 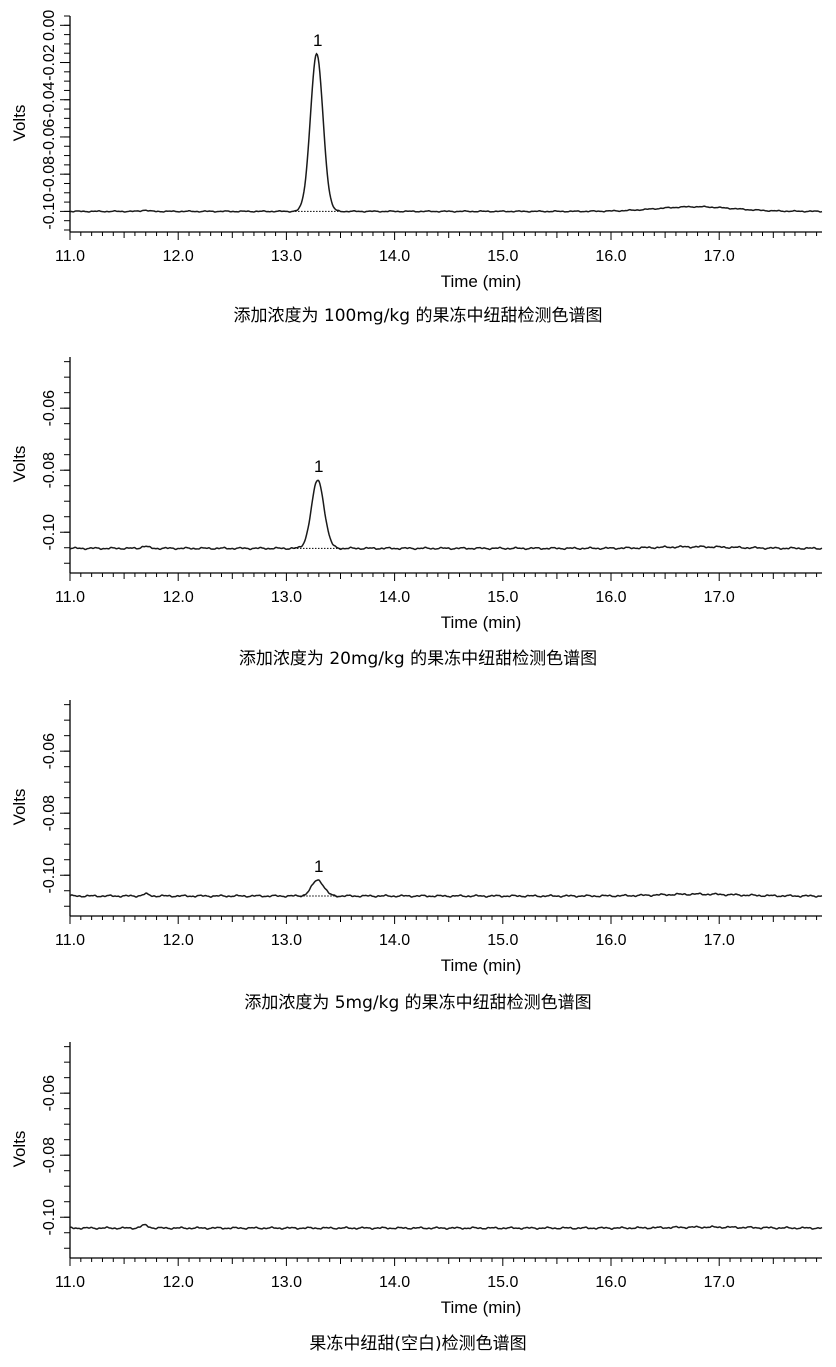 What do you see at coordinates (418, 316) in the screenshot?
I see `chart-caption: 添加浓度为 100mg/kg 的果冻中纽甜检测色谱图` at bounding box center [418, 316].